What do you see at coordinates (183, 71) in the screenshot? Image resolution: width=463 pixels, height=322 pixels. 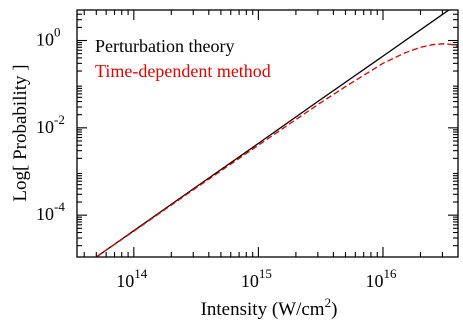 I see `legend-entry-time-dependent-method: Time-dependent method` at bounding box center [183, 71].